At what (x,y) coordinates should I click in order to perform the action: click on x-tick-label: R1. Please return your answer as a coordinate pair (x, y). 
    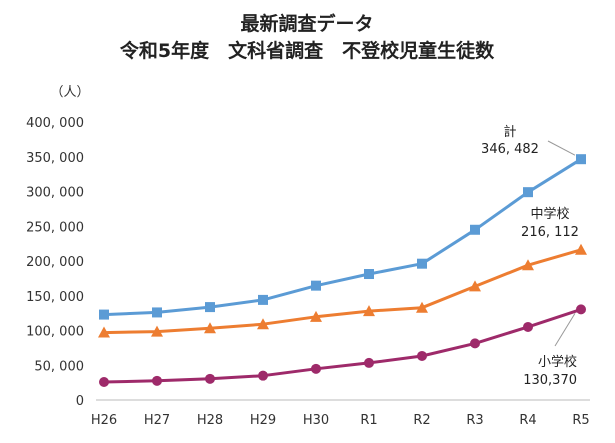
    Looking at the image, I should click on (368, 420).